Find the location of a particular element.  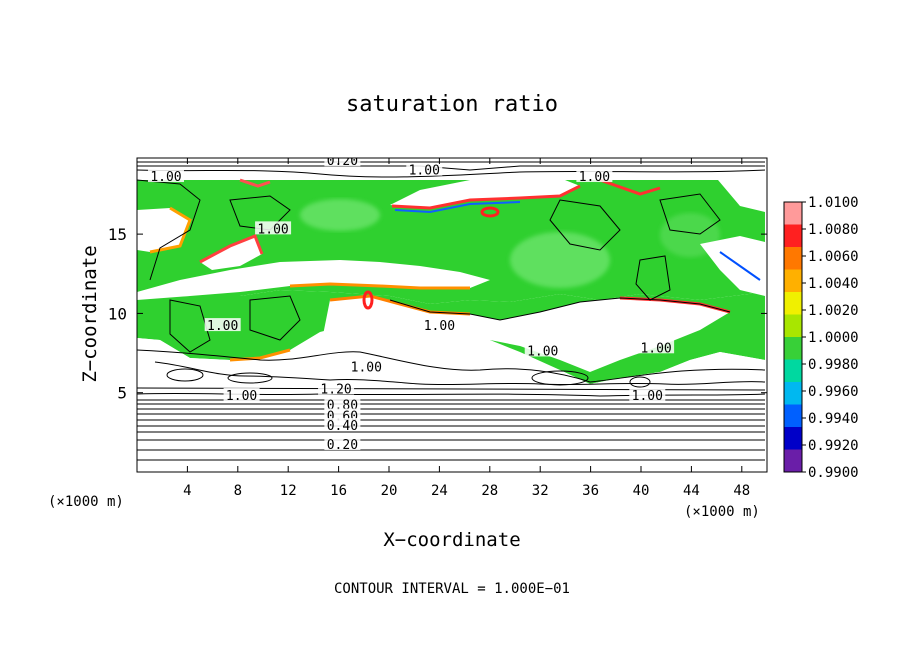

field-patch is located at coordinates (340, 215).